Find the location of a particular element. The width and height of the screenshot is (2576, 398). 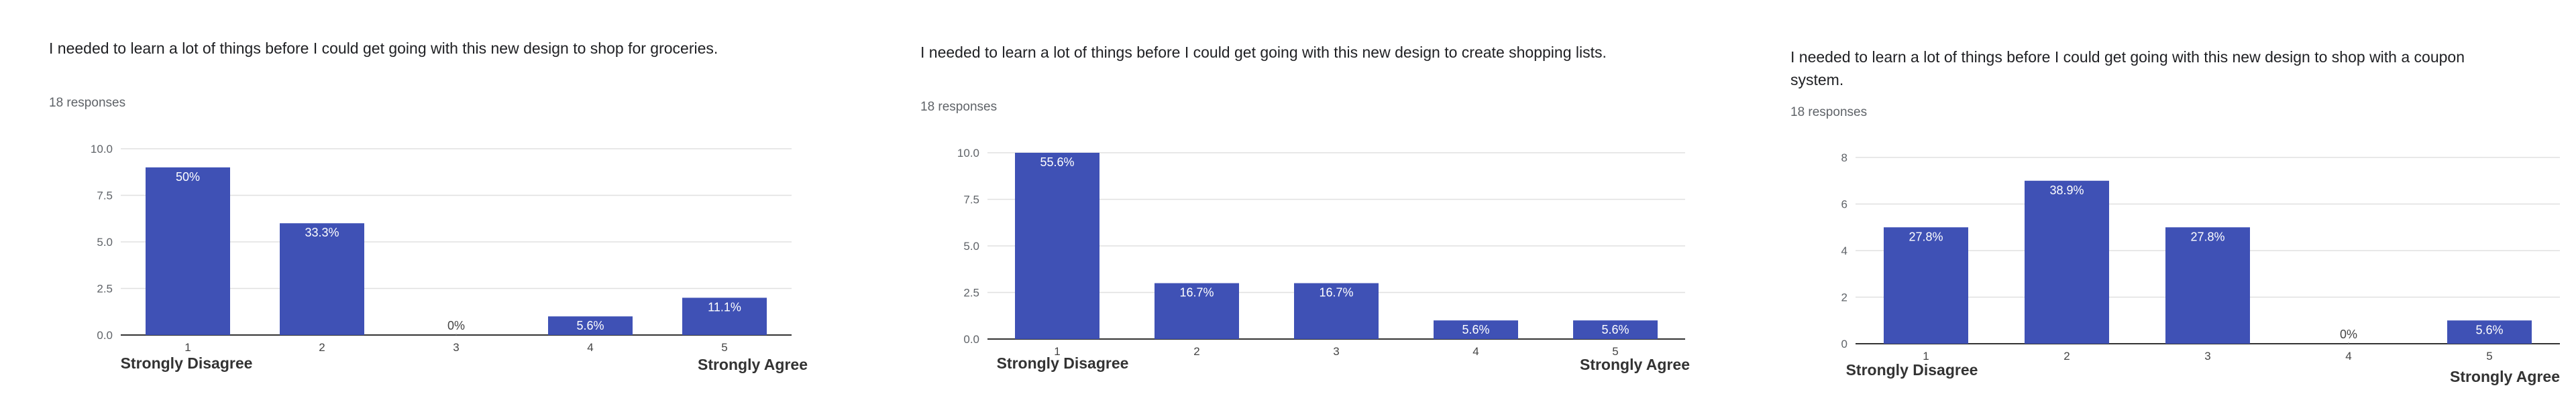

y-tick-label: 4 is located at coordinates (1844, 251).